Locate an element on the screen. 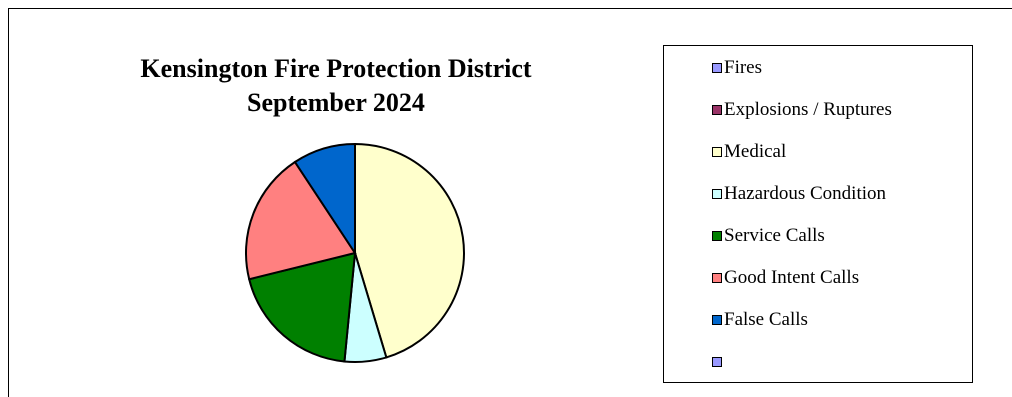 This screenshot has height=397, width=1012. legend-item-5: Good Intent Calls is located at coordinates (785, 278).